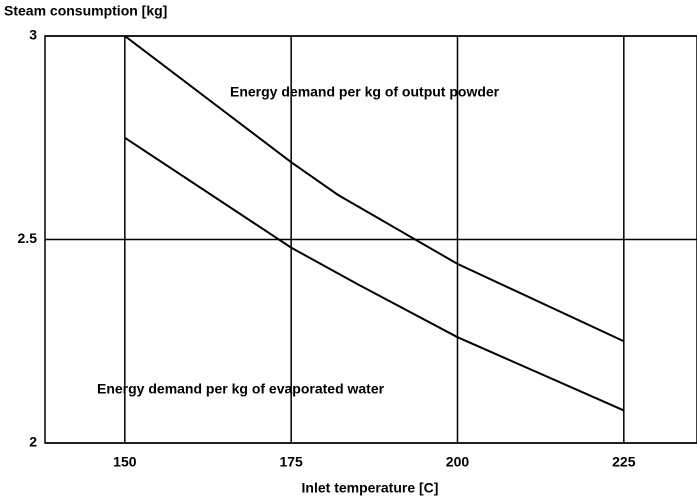 The height and width of the screenshot is (498, 697). I want to click on y-tick-label: 2.5, so click(28, 238).